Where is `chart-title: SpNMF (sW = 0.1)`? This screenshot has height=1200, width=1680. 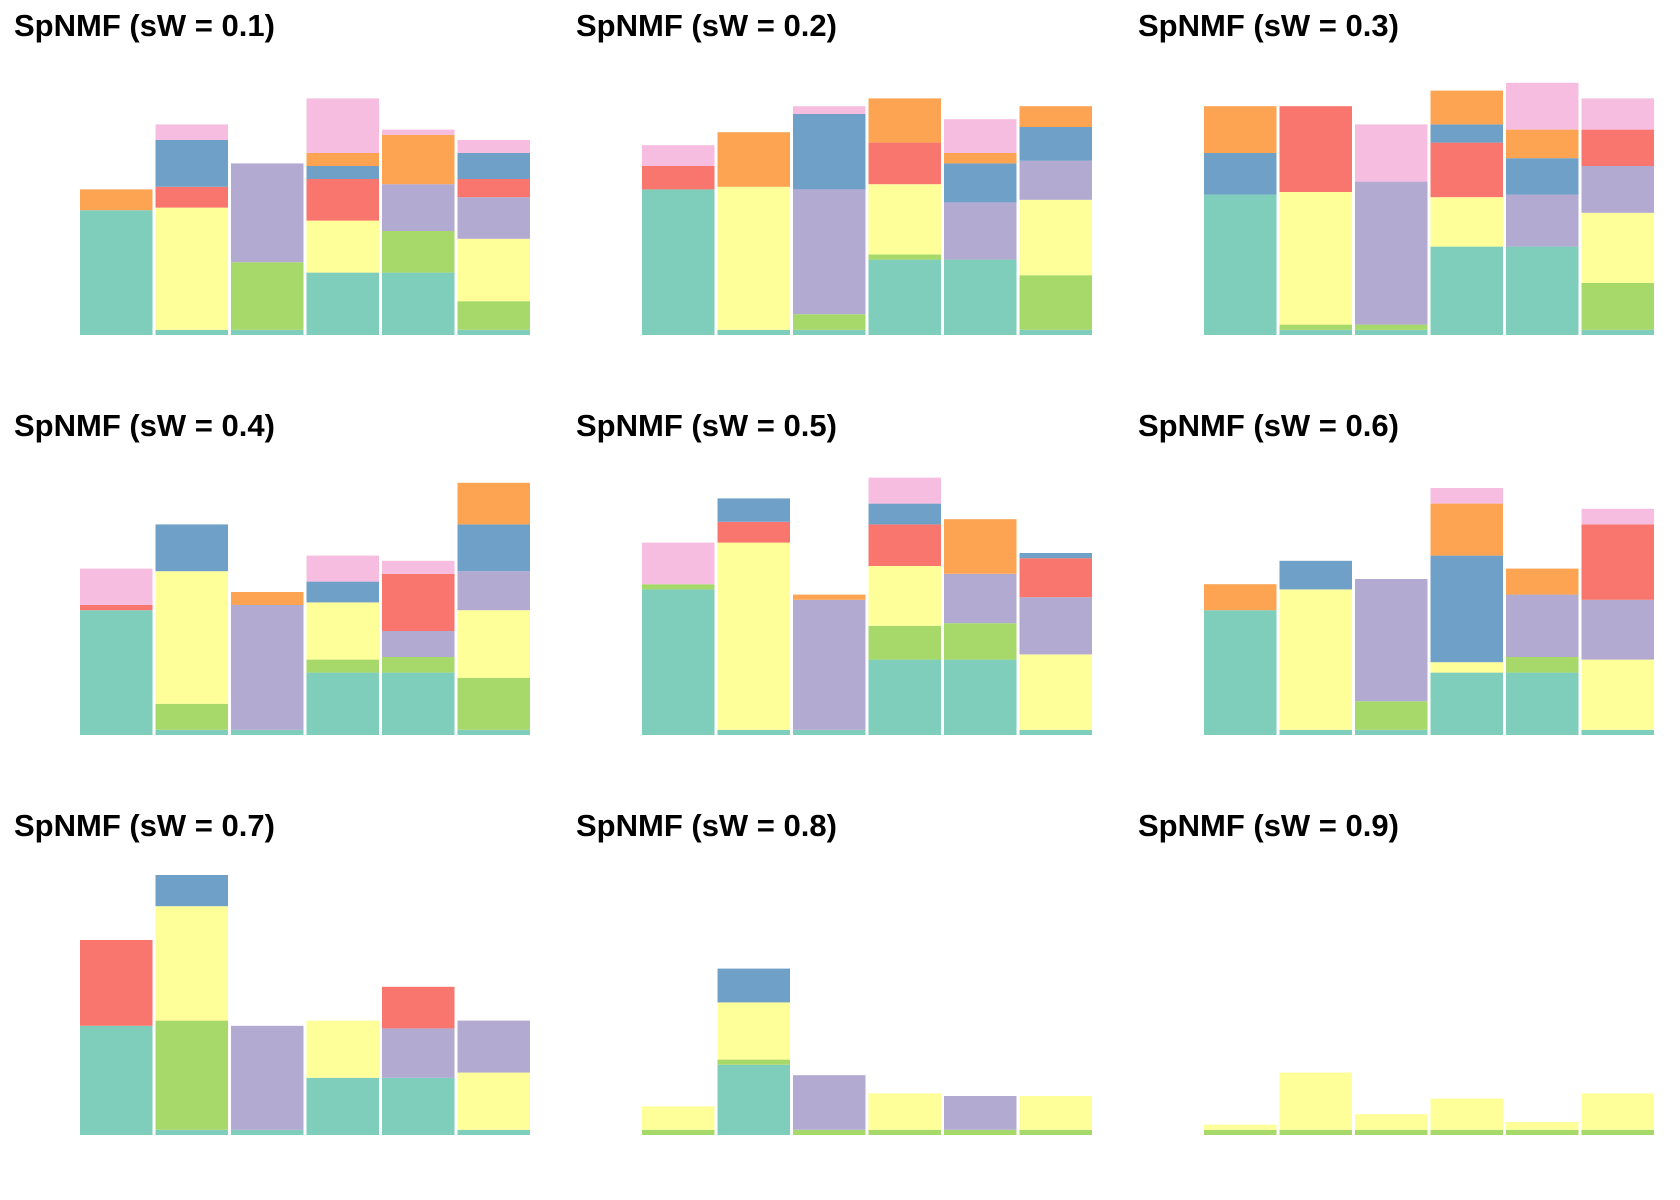 chart-title: SpNMF (sW = 0.1) is located at coordinates (144, 25).